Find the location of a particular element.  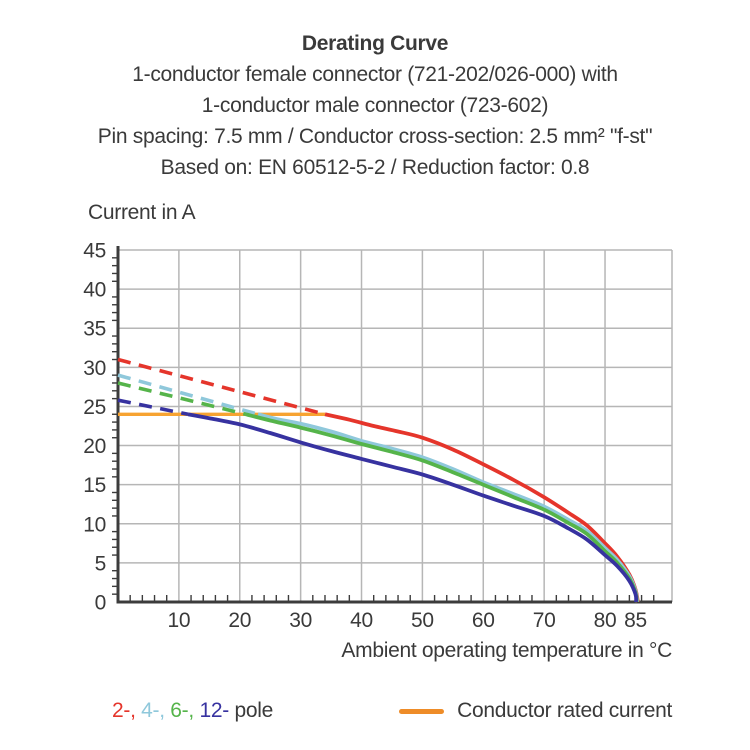

x-axis-title: Ambient operating temperature in °C is located at coordinates (506, 650).